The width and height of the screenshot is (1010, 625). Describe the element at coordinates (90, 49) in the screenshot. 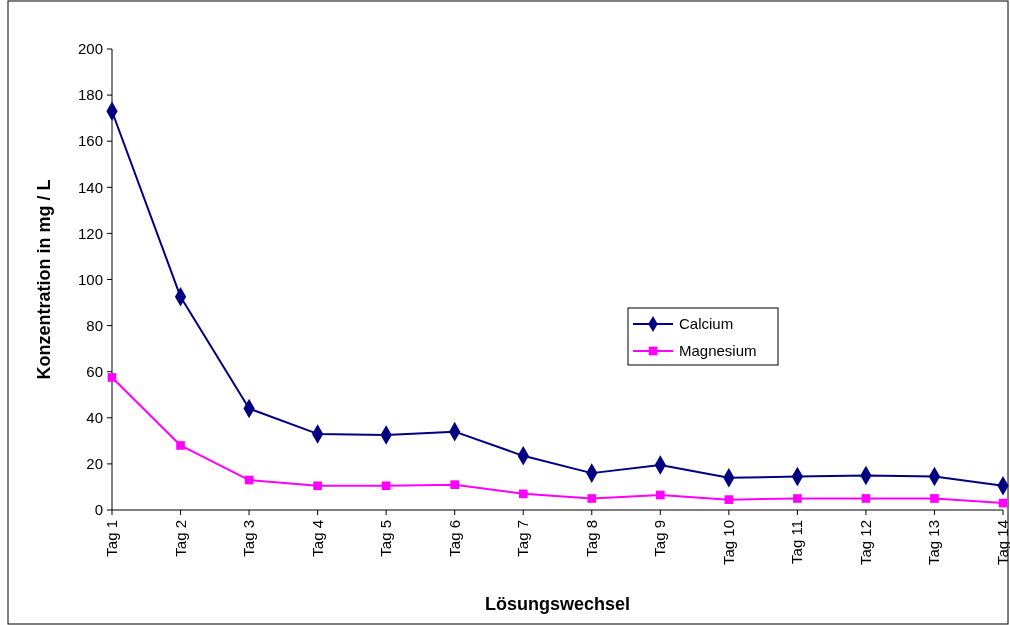

I see `y-tick-label: 200` at that location.